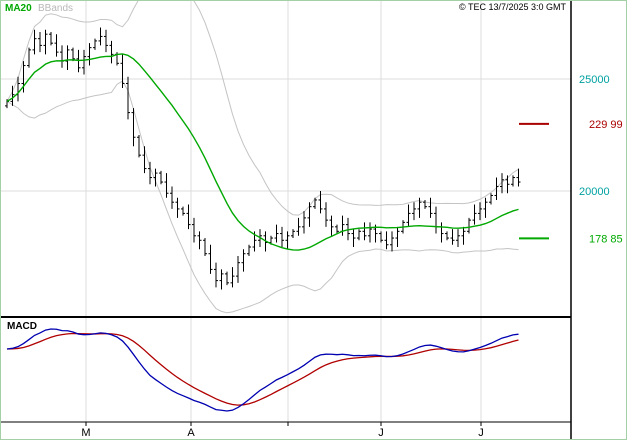 Image resolution: width=627 pixels, height=440 pixels. Describe the element at coordinates (22, 326) in the screenshot. I see `macd-legend: MACD` at that location.